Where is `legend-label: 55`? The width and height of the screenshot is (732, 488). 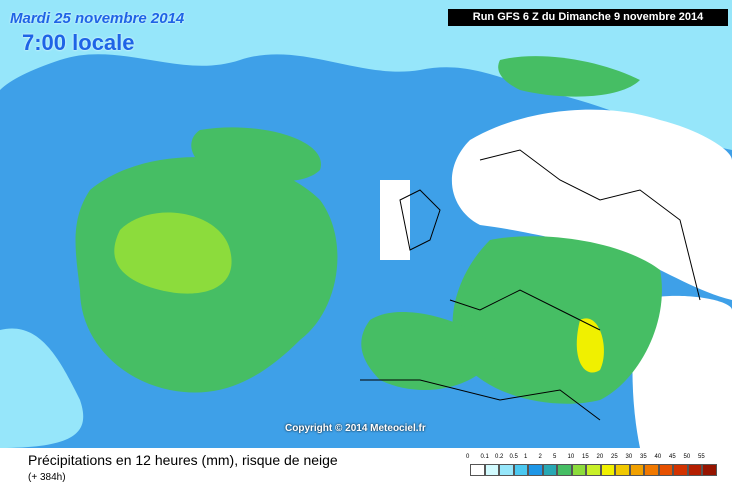
legend-label: 55 is located at coordinates (701, 457).